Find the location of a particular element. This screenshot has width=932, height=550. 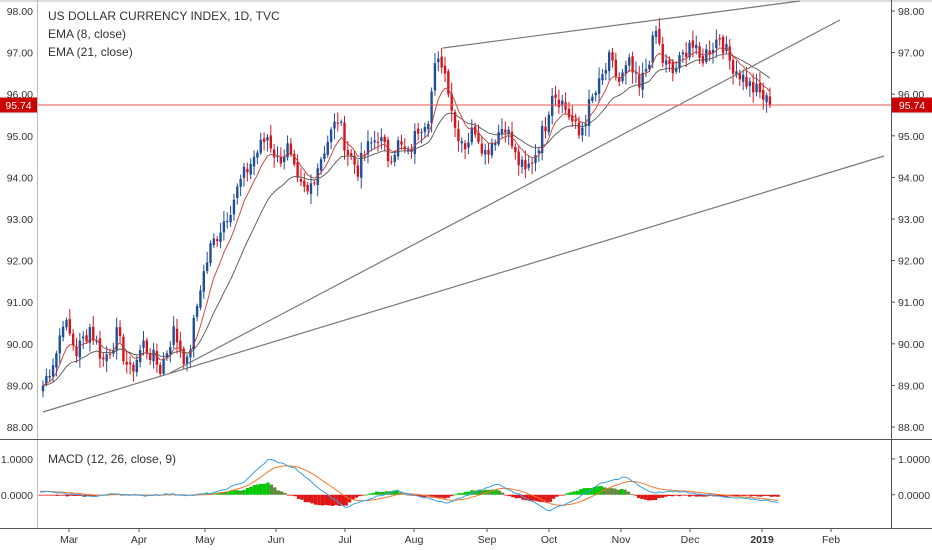

price-tick-label-right: 97.00 is located at coordinates (911, 54).